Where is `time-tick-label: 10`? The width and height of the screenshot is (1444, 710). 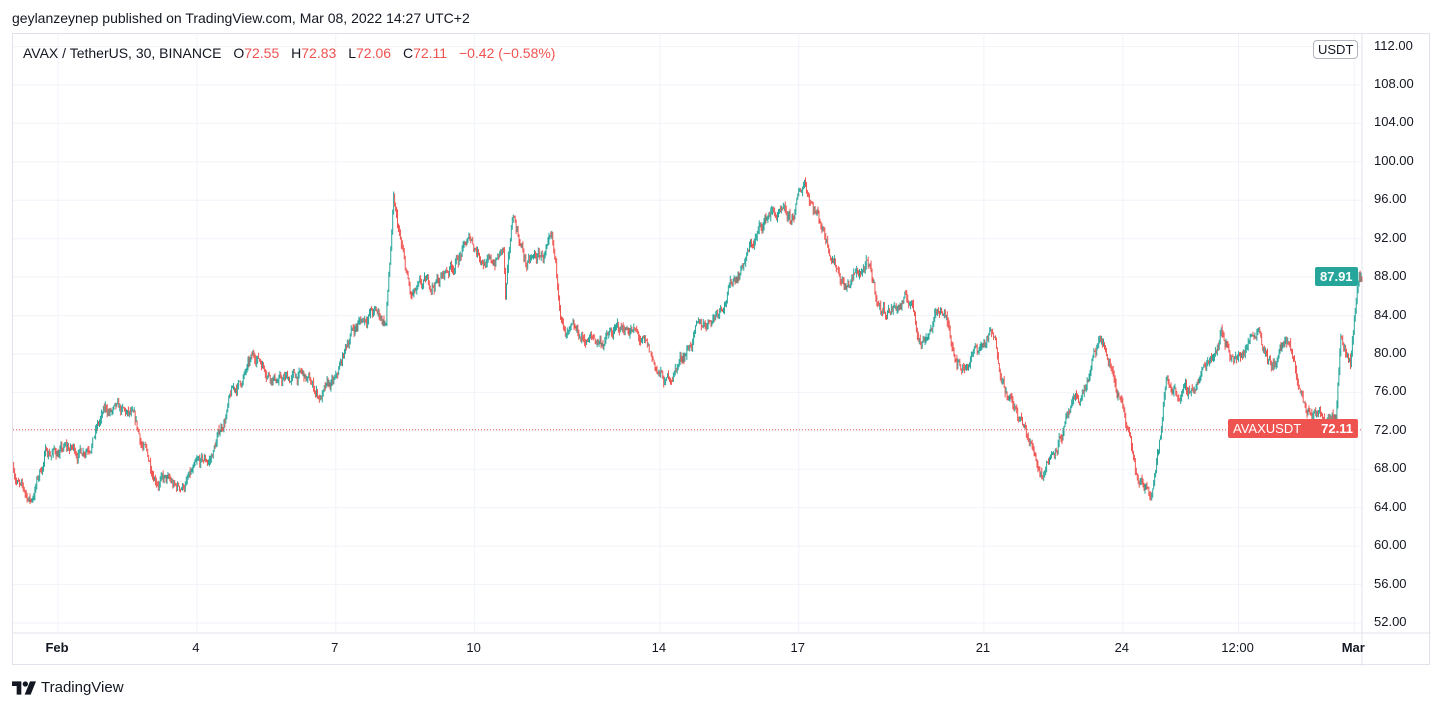 time-tick-label: 10 is located at coordinates (473, 647).